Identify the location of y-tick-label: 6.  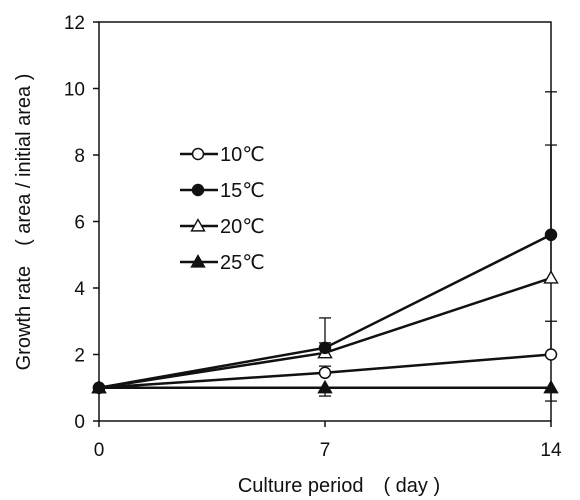
(79, 223).